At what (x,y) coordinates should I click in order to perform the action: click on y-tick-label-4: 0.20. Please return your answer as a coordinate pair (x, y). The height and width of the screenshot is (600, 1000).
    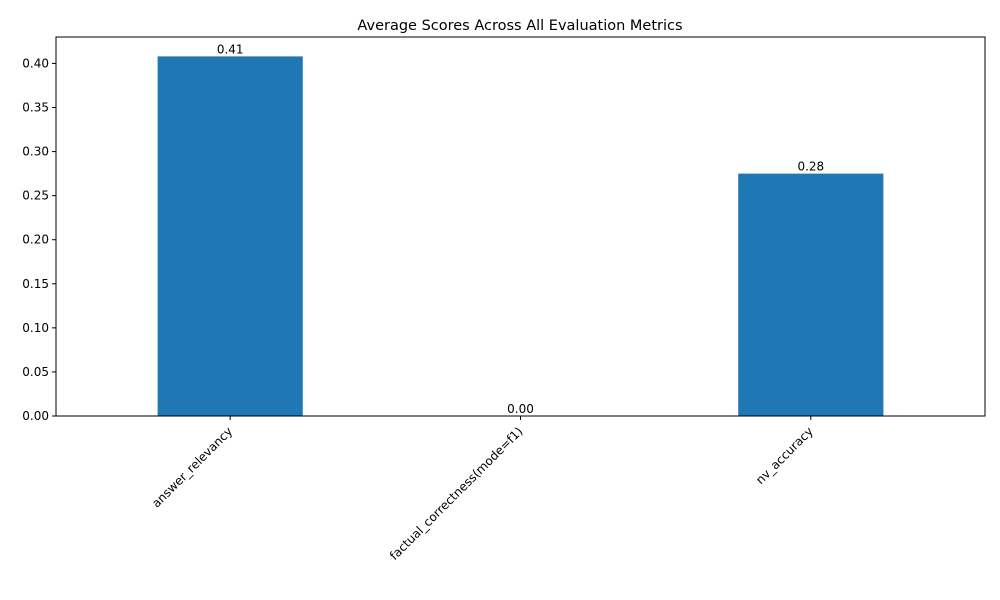
    Looking at the image, I should click on (35, 240).